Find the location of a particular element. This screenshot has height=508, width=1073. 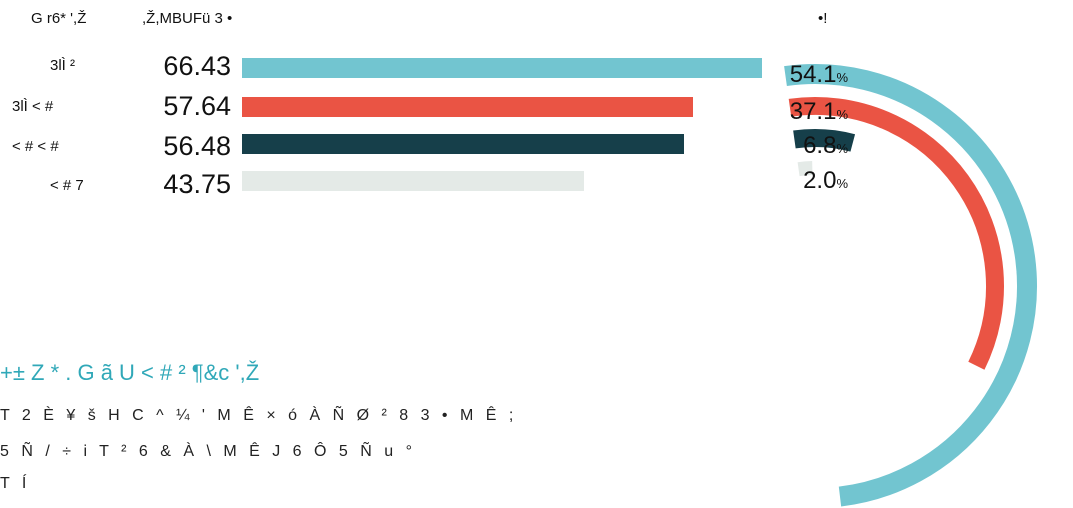

body-line-2: T Í is located at coordinates (15, 483).